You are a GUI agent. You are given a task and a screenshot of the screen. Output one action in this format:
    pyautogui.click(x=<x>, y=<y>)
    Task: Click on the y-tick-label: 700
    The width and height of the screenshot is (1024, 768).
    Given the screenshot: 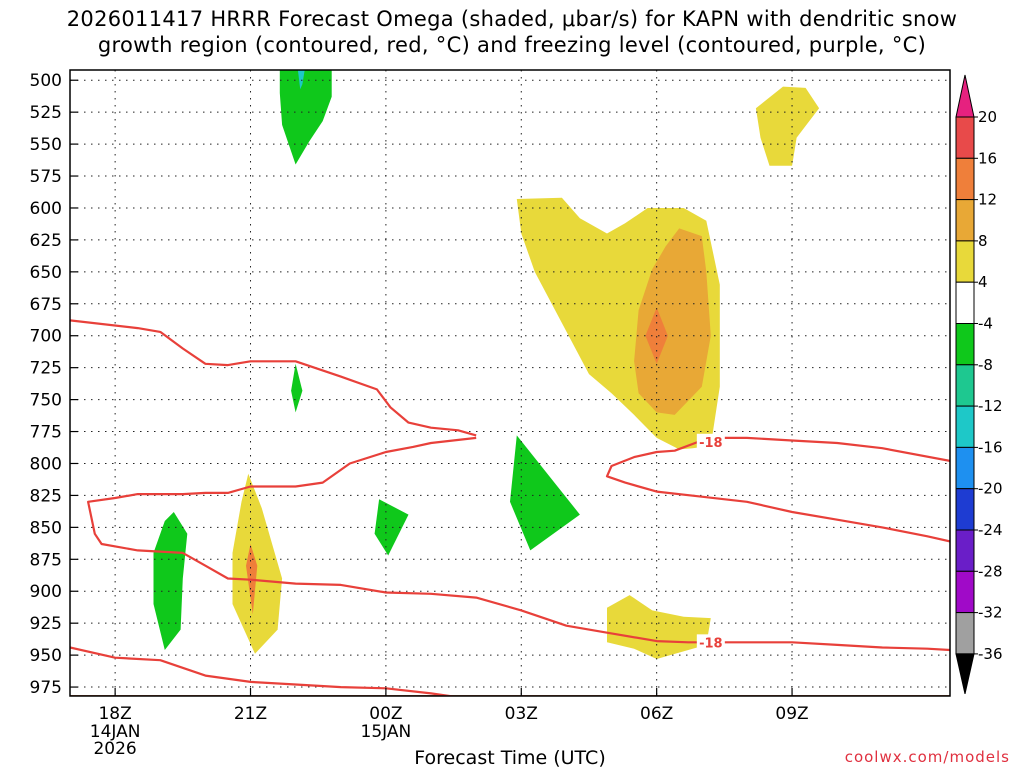 What is the action you would take?
    pyautogui.click(x=46, y=337)
    